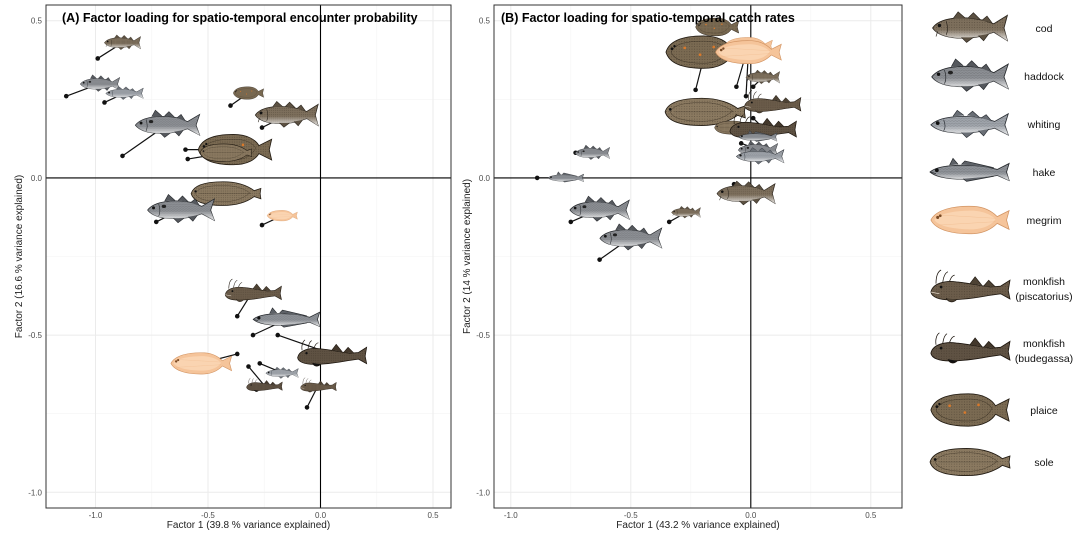 The image size is (1077, 533). What do you see at coordinates (282, 372) in the screenshot?
I see `whiting-marker` at bounding box center [282, 372].